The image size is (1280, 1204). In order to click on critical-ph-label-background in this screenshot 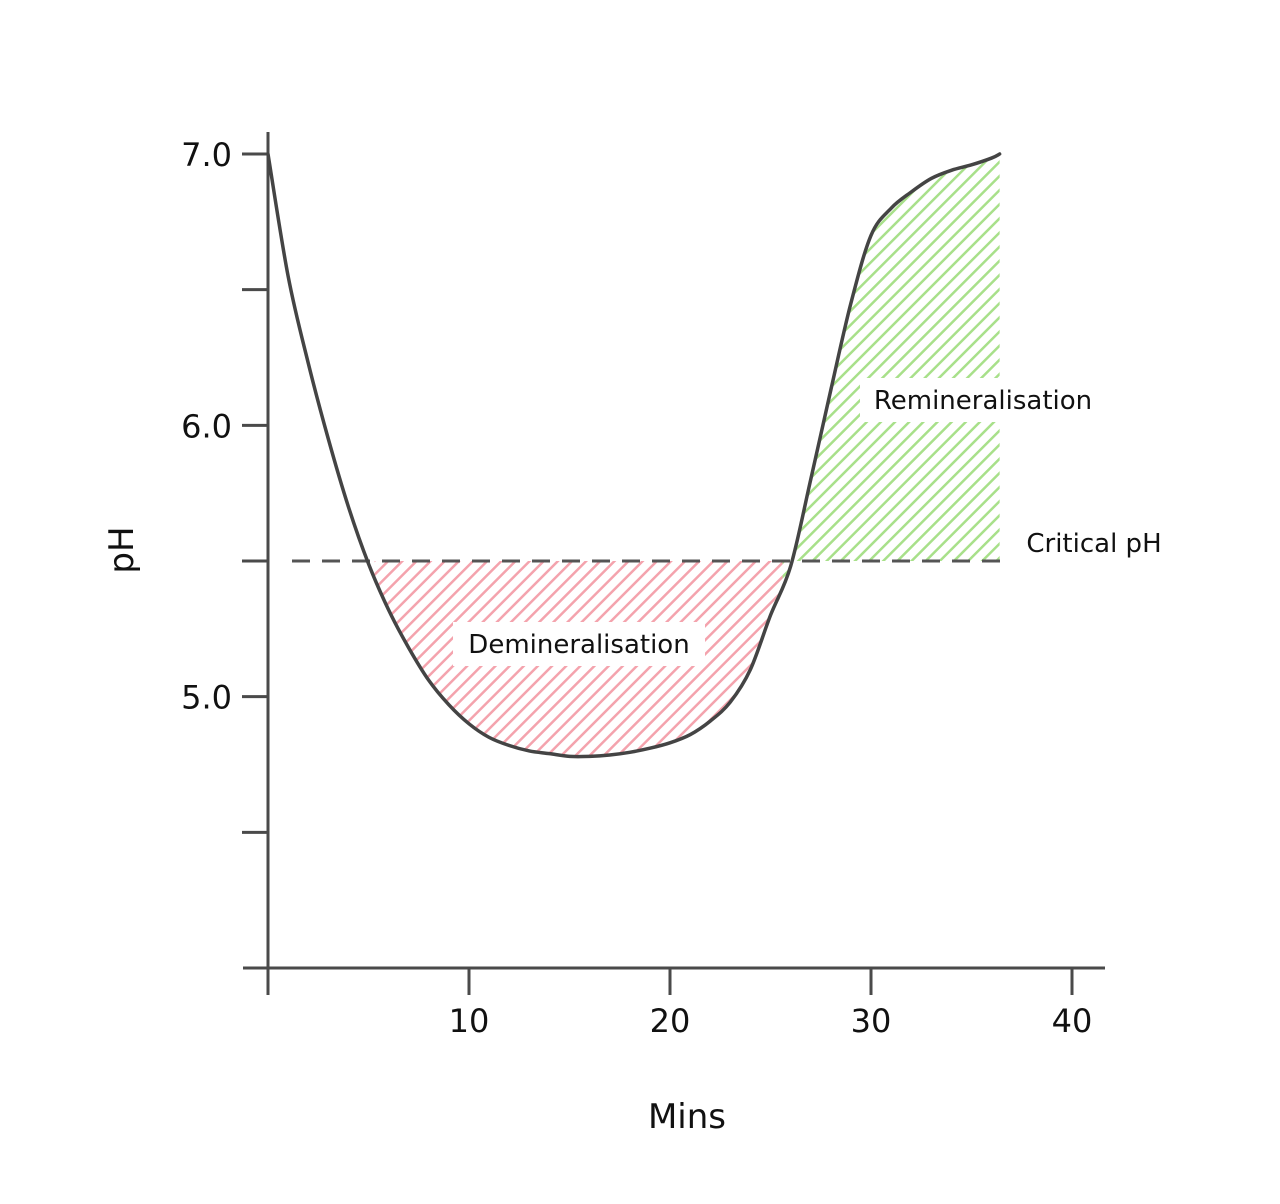, I will do `click(1095, 544)`.